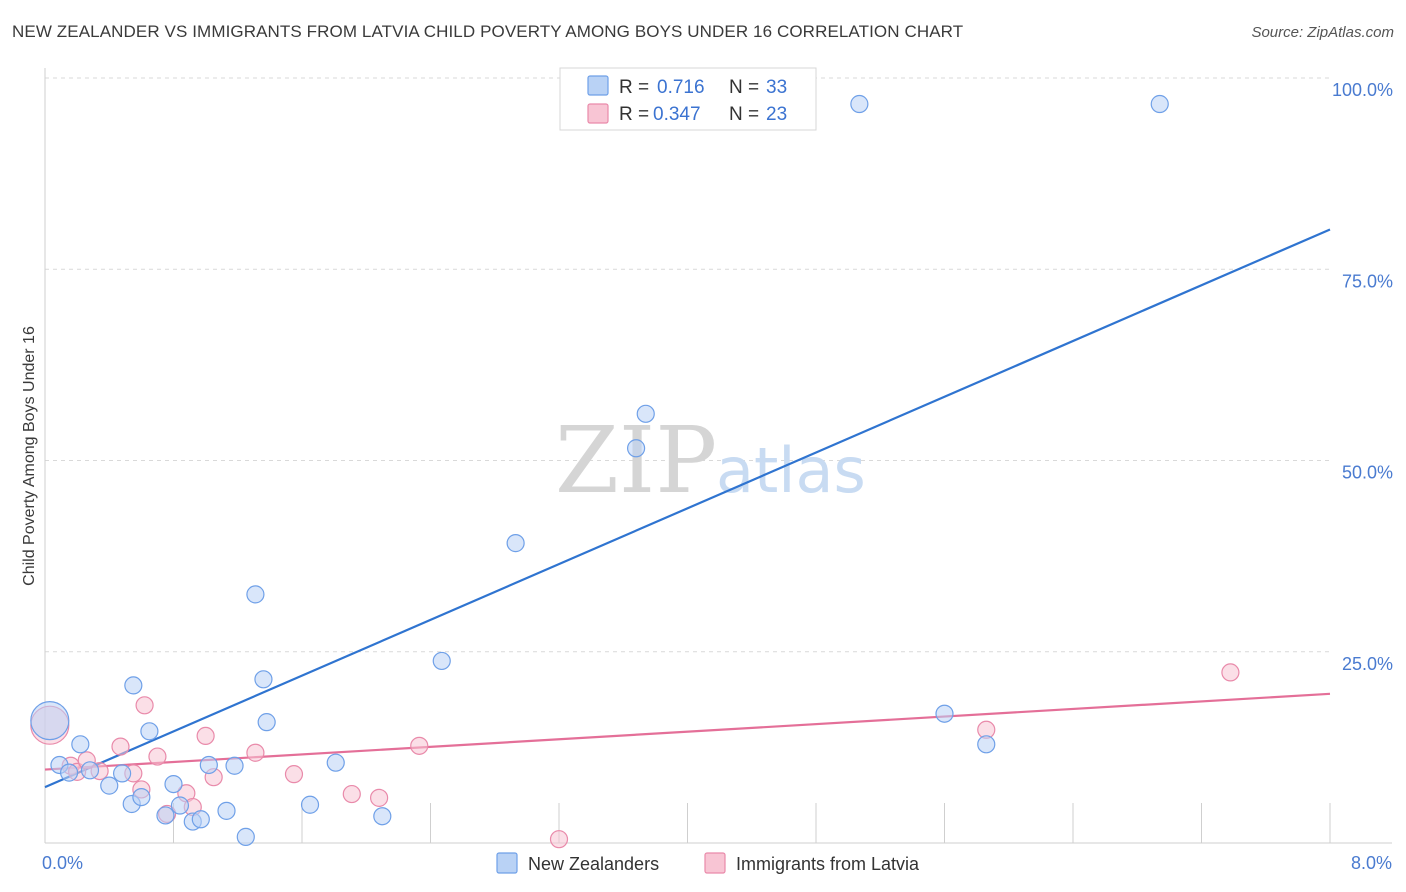 The height and width of the screenshot is (892, 1406). What do you see at coordinates (1367, 473) in the screenshot?
I see `y-tick-label-1: 50.0%` at bounding box center [1367, 473].